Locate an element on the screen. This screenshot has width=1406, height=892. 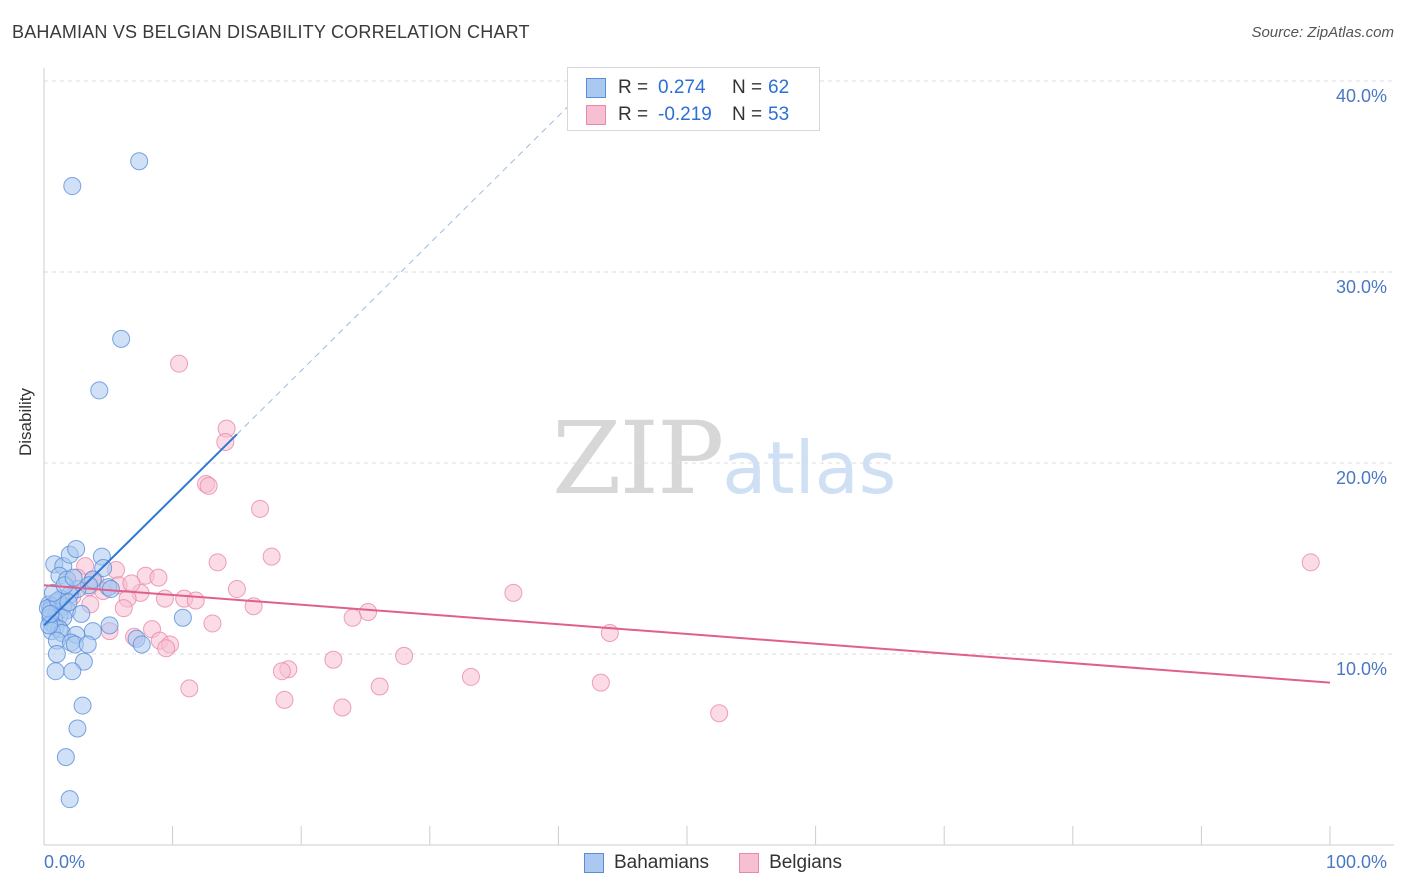
r-value: 0.274 is located at coordinates (682, 87).